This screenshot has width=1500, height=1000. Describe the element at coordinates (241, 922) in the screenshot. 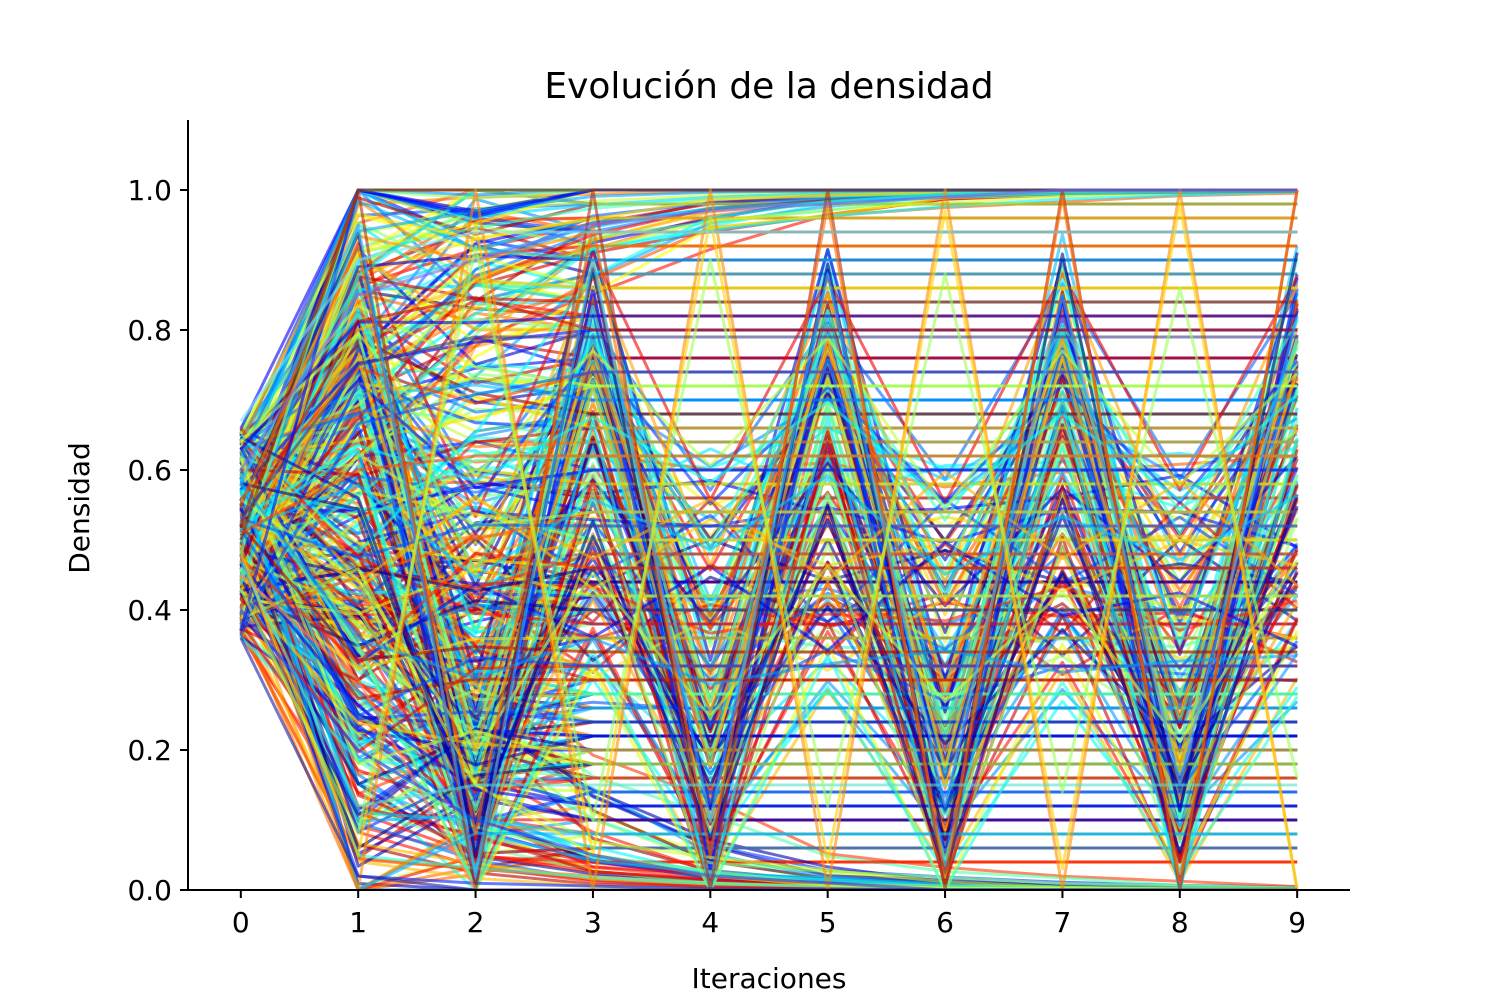

I see `x-tick-label: 0` at that location.